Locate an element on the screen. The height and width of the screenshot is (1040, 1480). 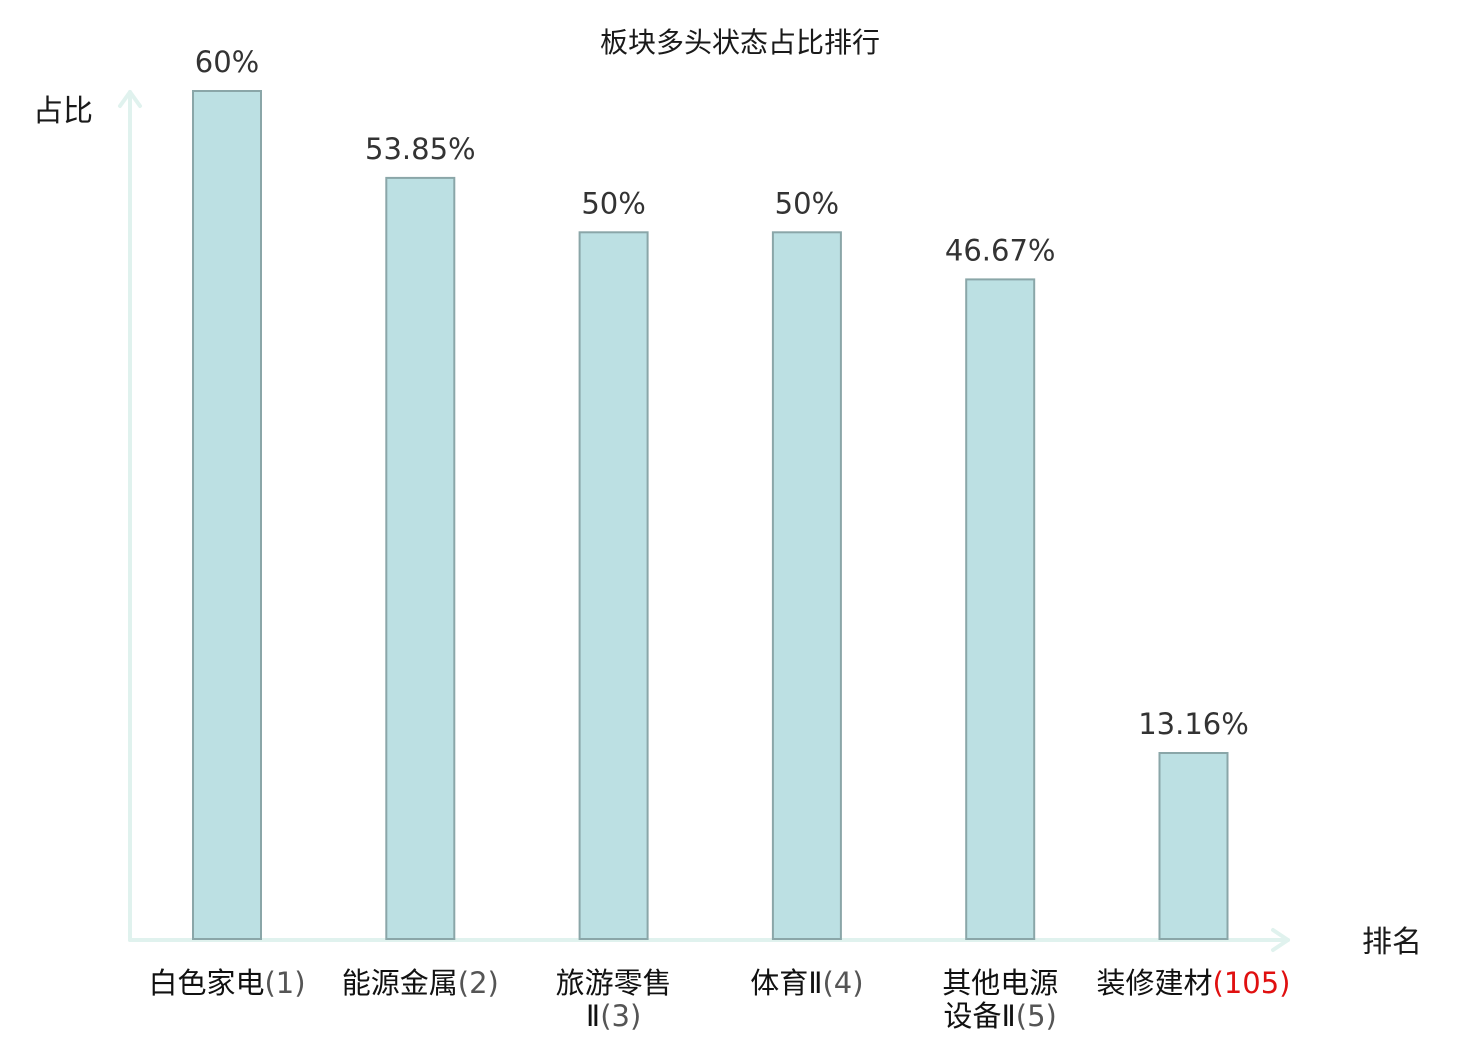
chart-title: 板块多头状态占比排行 is located at coordinates (740, 42).